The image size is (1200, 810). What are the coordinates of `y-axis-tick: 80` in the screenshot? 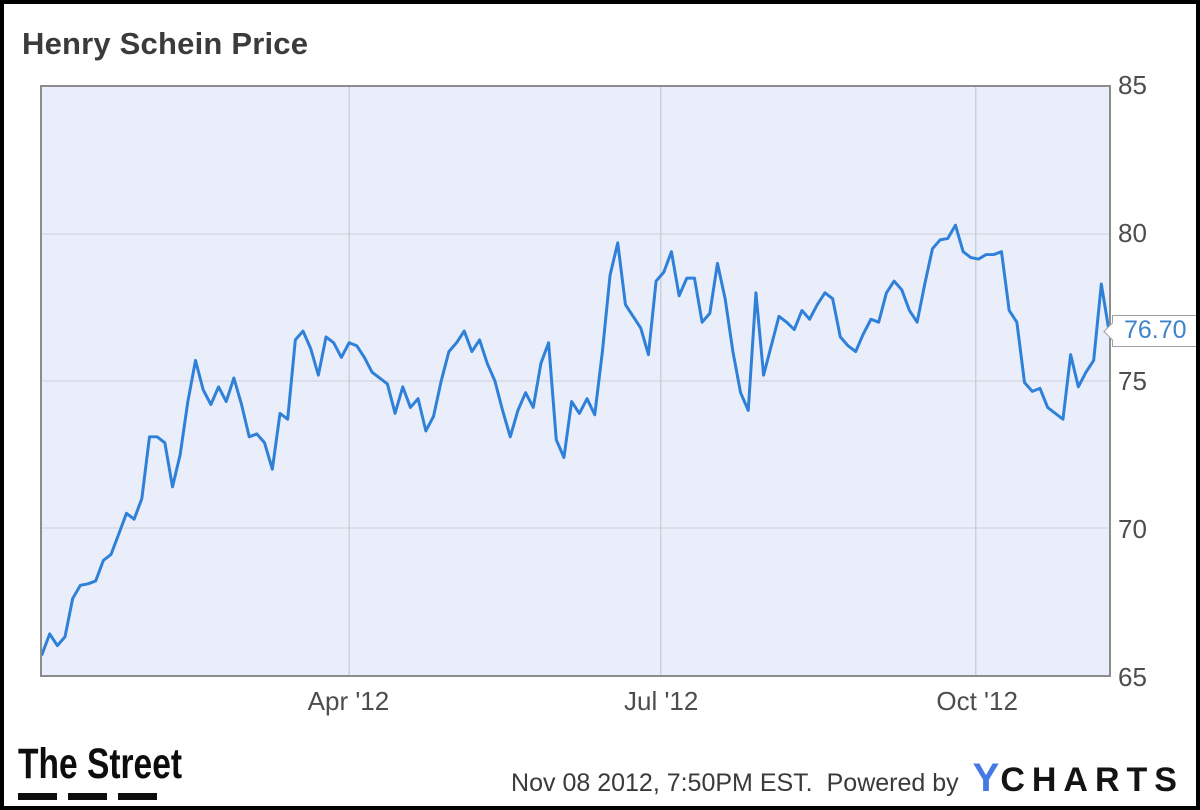 It's located at (1132, 233).